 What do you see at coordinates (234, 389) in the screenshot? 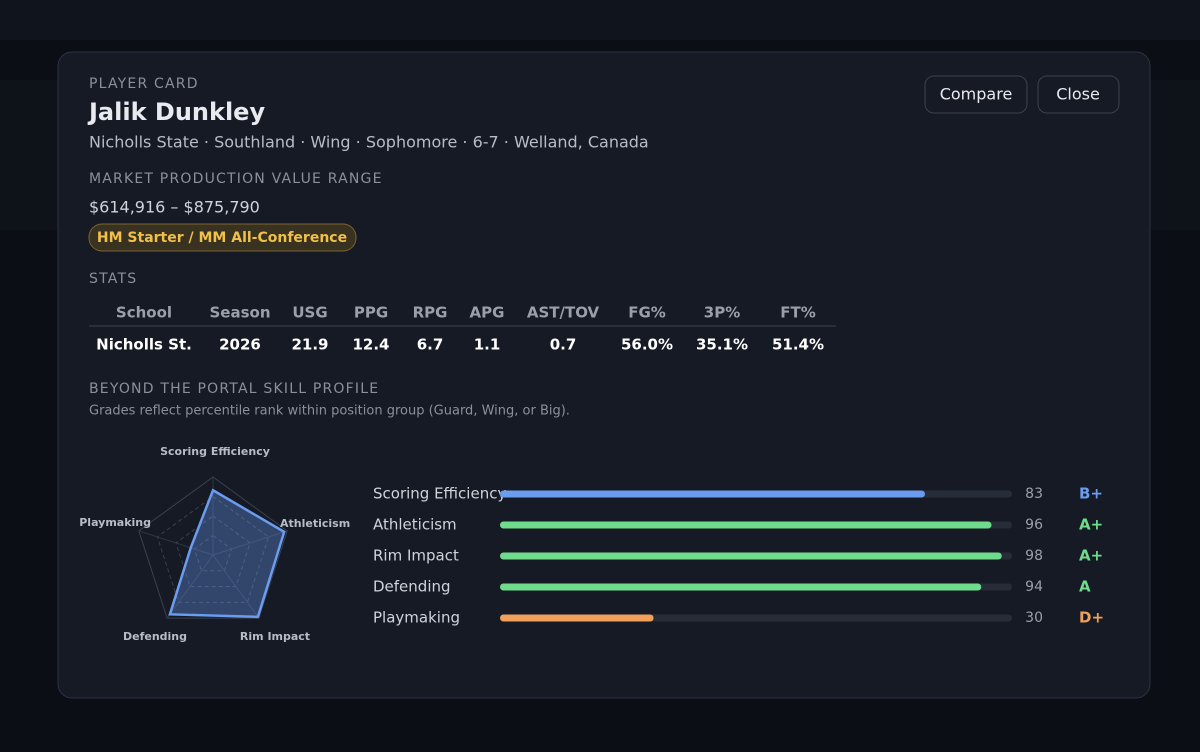
I see `section-title: BEYOND THE PORTAL SKILL PROFILE` at bounding box center [234, 389].